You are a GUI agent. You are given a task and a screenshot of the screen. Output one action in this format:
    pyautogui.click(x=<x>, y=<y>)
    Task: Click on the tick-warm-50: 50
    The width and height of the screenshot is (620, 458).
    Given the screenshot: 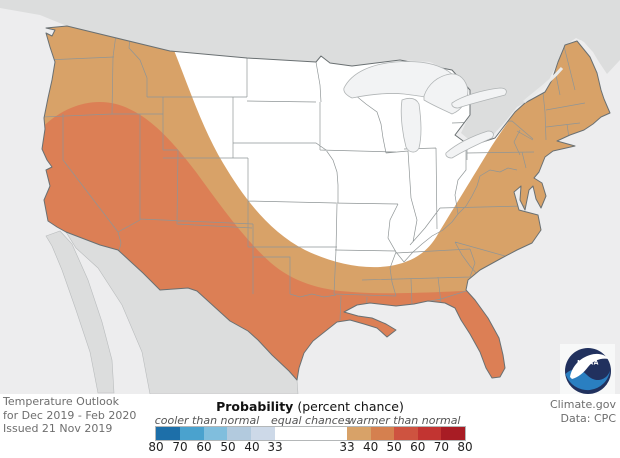 What is the action you would take?
    pyautogui.click(x=394, y=447)
    